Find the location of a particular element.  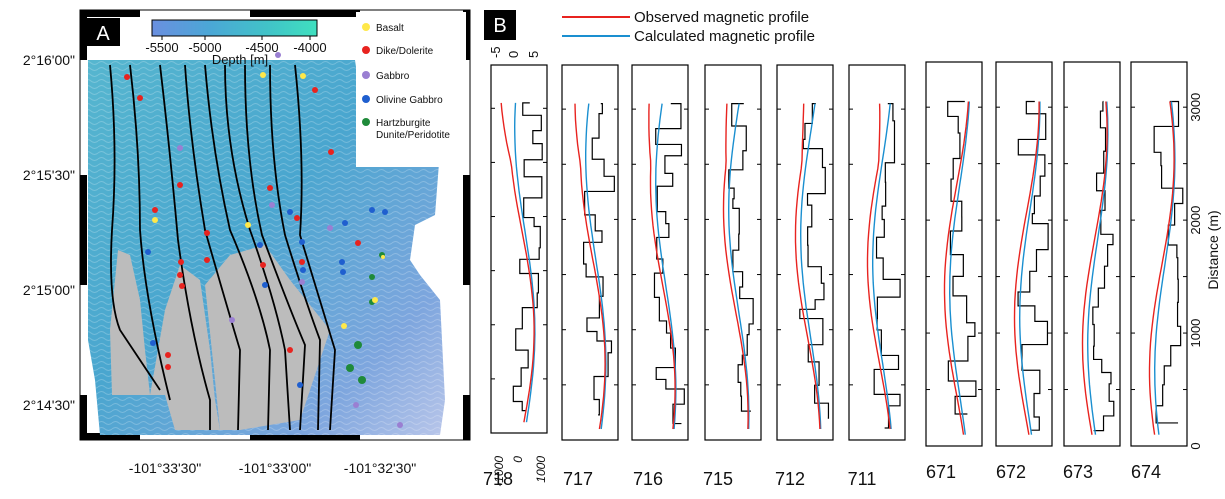

bottom-axis-tick-label: 0 is located at coordinates (518, 459).